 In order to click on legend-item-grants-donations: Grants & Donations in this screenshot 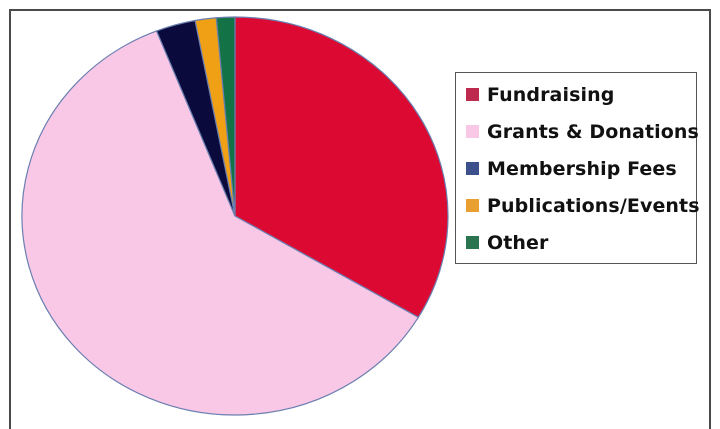, I will do `click(577, 131)`.